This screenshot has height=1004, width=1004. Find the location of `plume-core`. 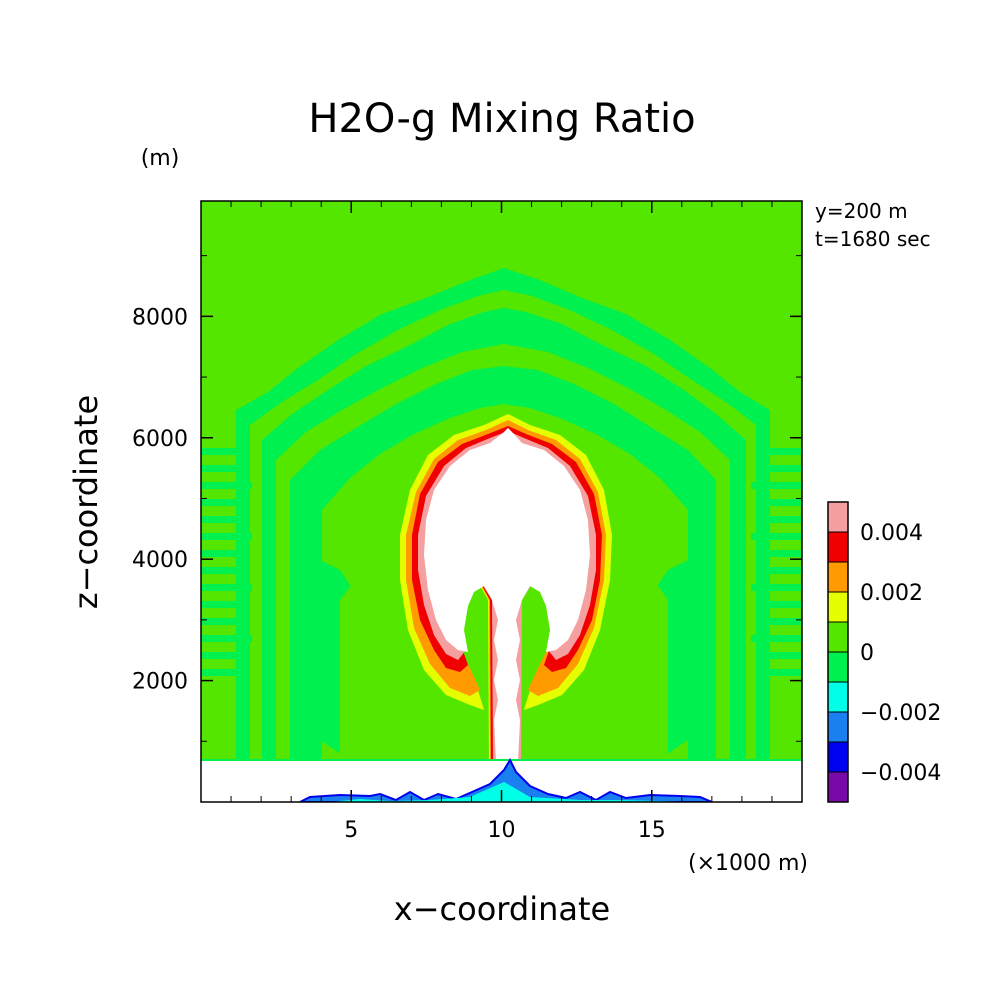

plume-core is located at coordinates (507, 595).